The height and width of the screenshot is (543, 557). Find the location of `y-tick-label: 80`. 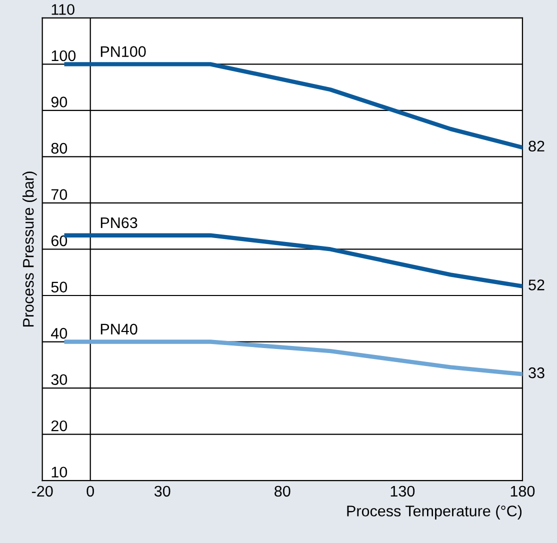

y-tick-label: 80 is located at coordinates (59, 148).